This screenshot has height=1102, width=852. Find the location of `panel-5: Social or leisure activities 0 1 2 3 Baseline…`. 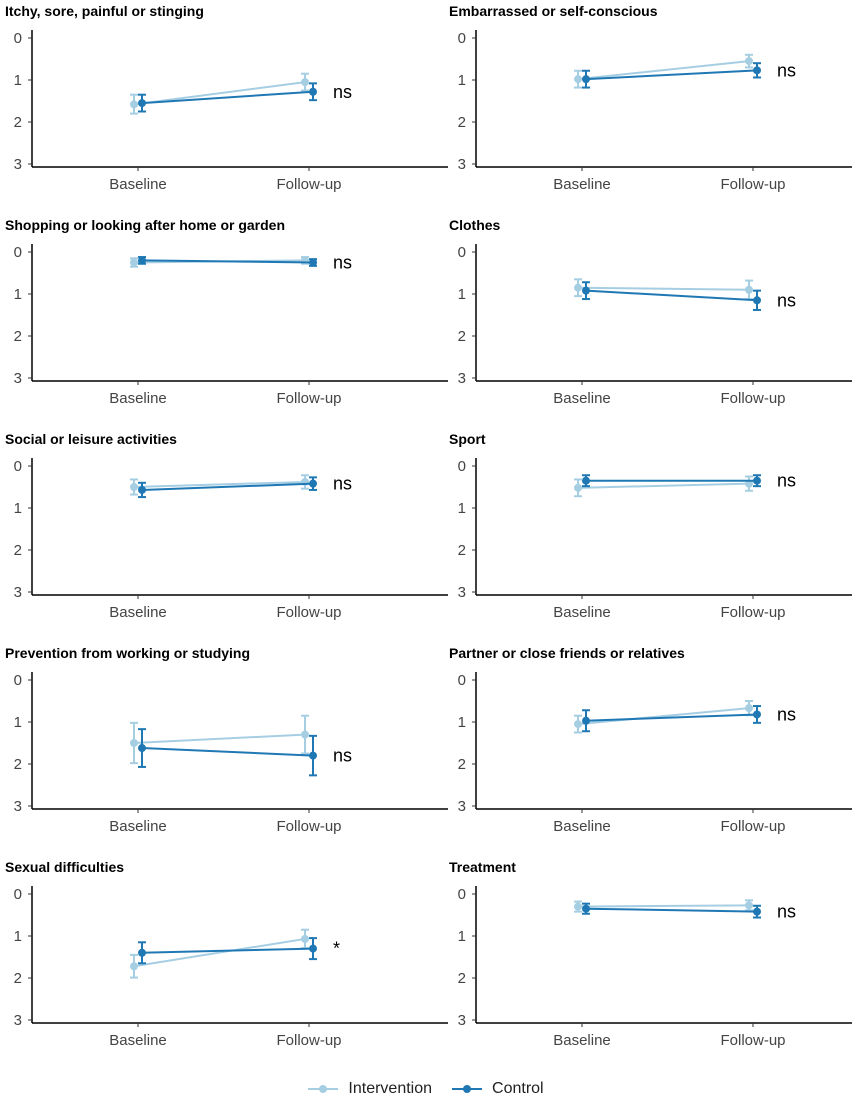

panel-5: Social or leisure activities 0 1 2 3 Baseline… is located at coordinates (226, 526).